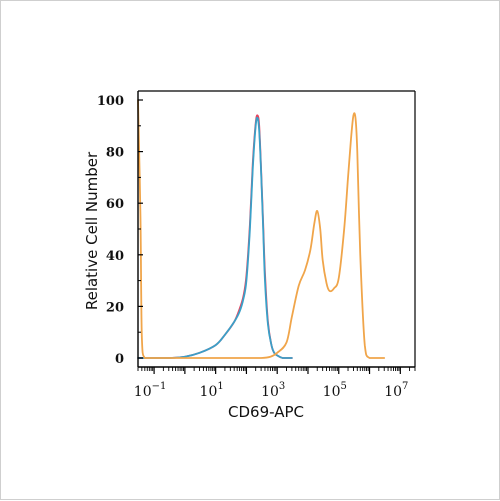 This screenshot has height=501, width=500. Describe the element at coordinates (150, 390) in the screenshot. I see `x-tick-label: 10⁻¹` at that location.